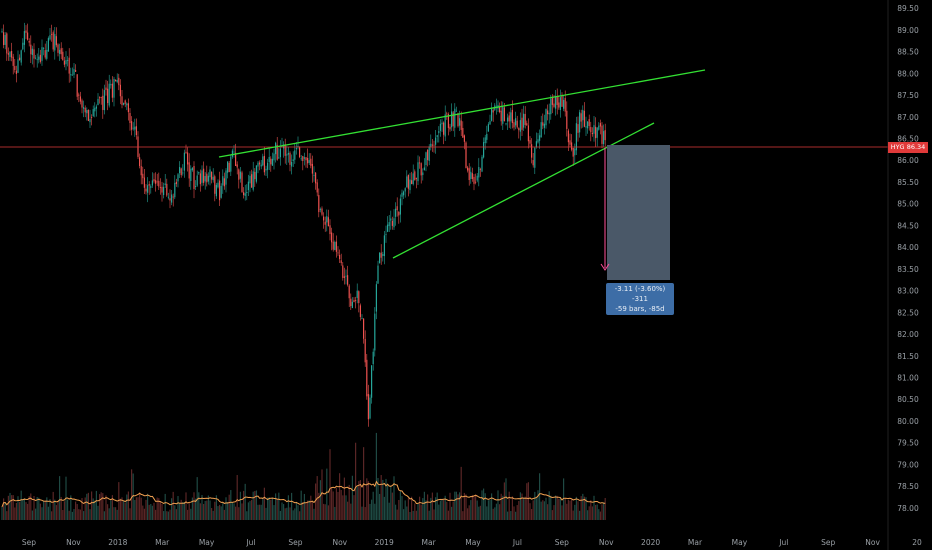 The image size is (932, 550). I want to click on measure-change-text: -3.11 (-3.60%) -311, so click(640, 294).